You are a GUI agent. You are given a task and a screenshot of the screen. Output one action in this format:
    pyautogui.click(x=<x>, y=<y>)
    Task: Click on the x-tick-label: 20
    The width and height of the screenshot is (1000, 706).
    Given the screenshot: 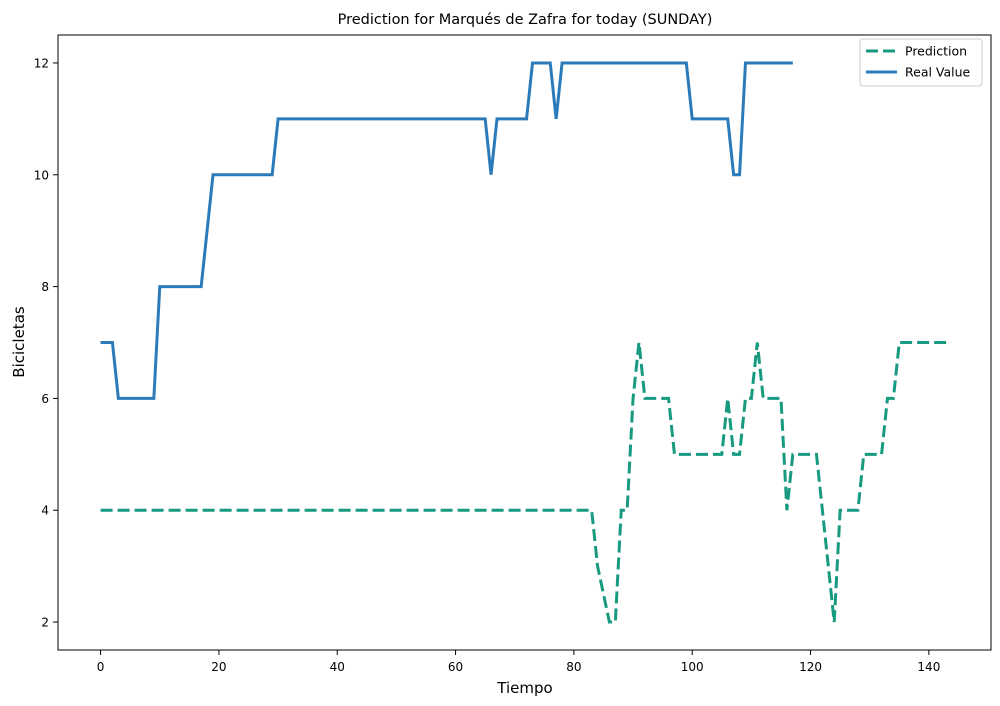 What is the action you would take?
    pyautogui.click(x=218, y=667)
    